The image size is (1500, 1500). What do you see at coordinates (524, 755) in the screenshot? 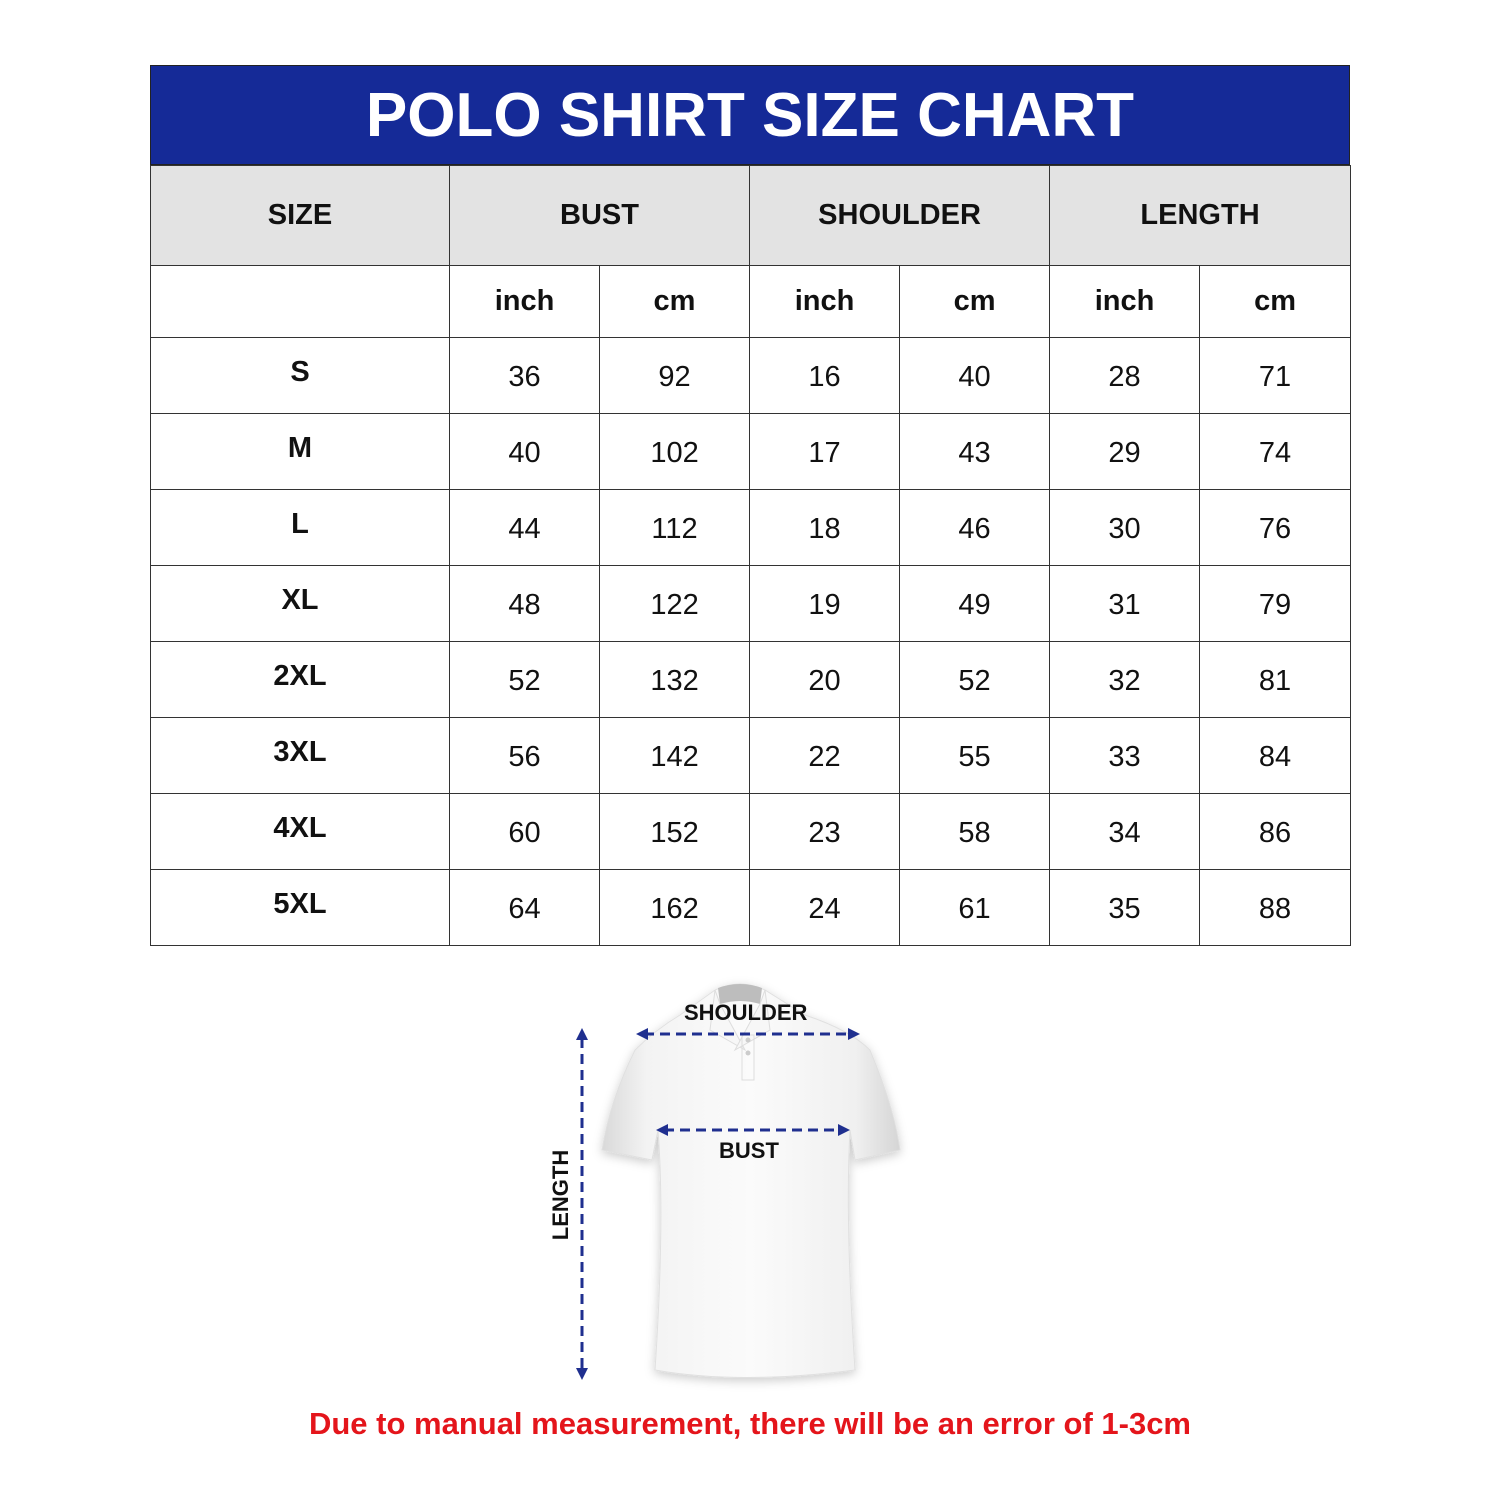
I see `value-cell: 56` at bounding box center [524, 755].